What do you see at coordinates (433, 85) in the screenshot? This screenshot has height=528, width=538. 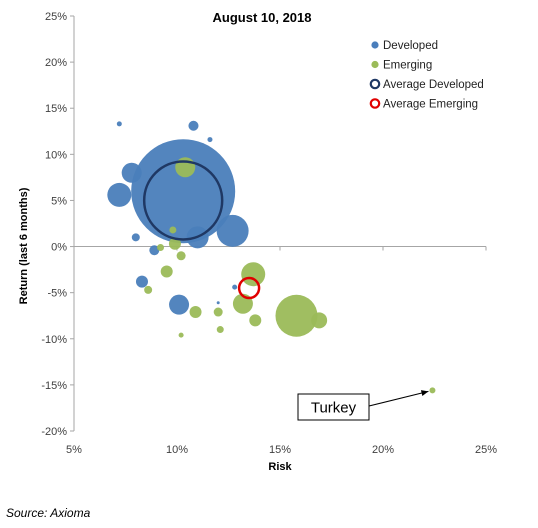 I see `legend-label: Average Developed` at bounding box center [433, 85].